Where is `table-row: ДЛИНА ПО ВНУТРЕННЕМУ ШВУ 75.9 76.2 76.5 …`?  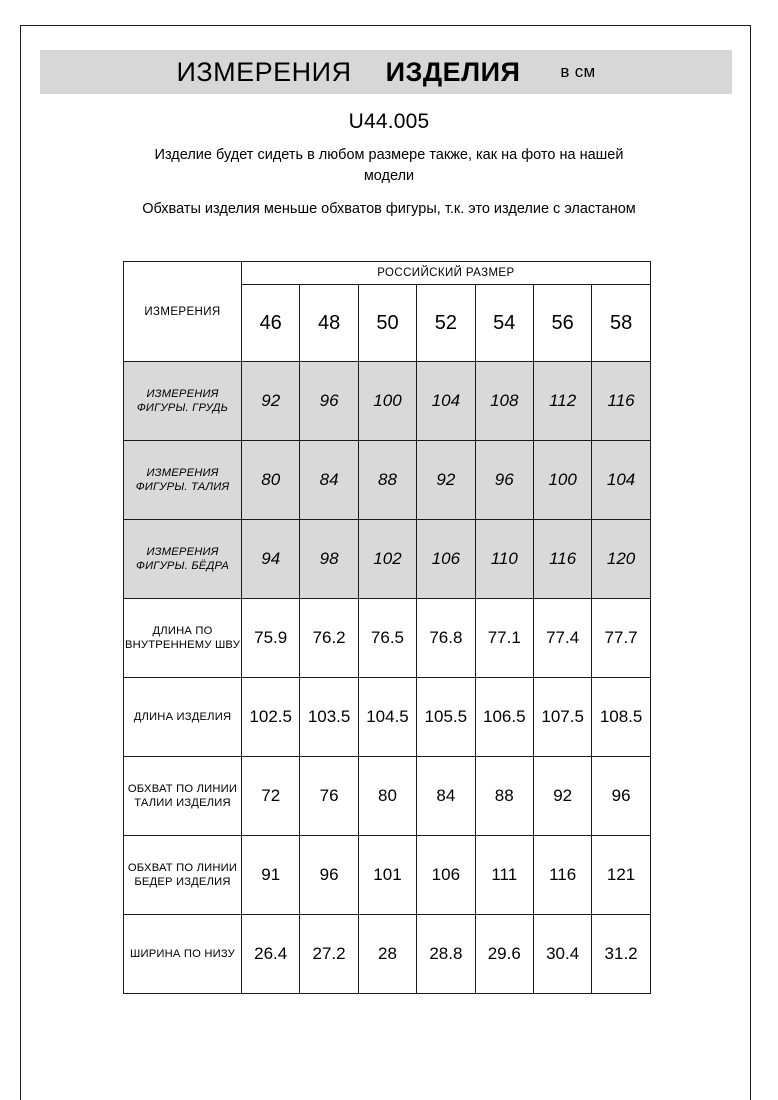
table-row: ДЛИНА ПО ВНУТРЕННЕМУ ШВУ 75.9 76.2 76.5 … is located at coordinates (387, 638).